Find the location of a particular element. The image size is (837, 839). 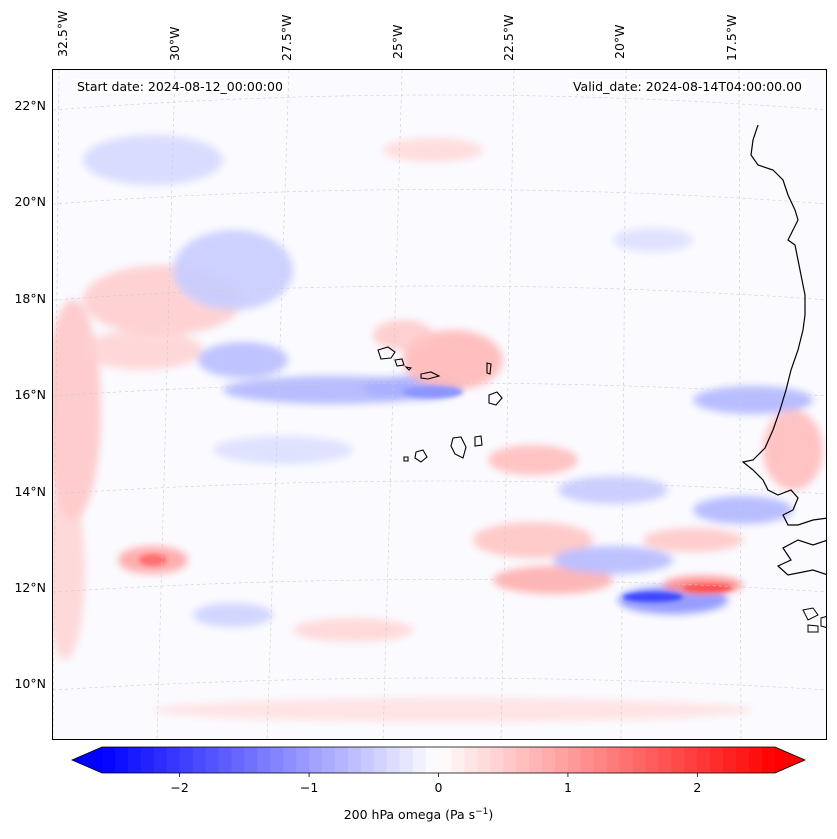

colorbar-title-sup: −1 is located at coordinates (482, 812).